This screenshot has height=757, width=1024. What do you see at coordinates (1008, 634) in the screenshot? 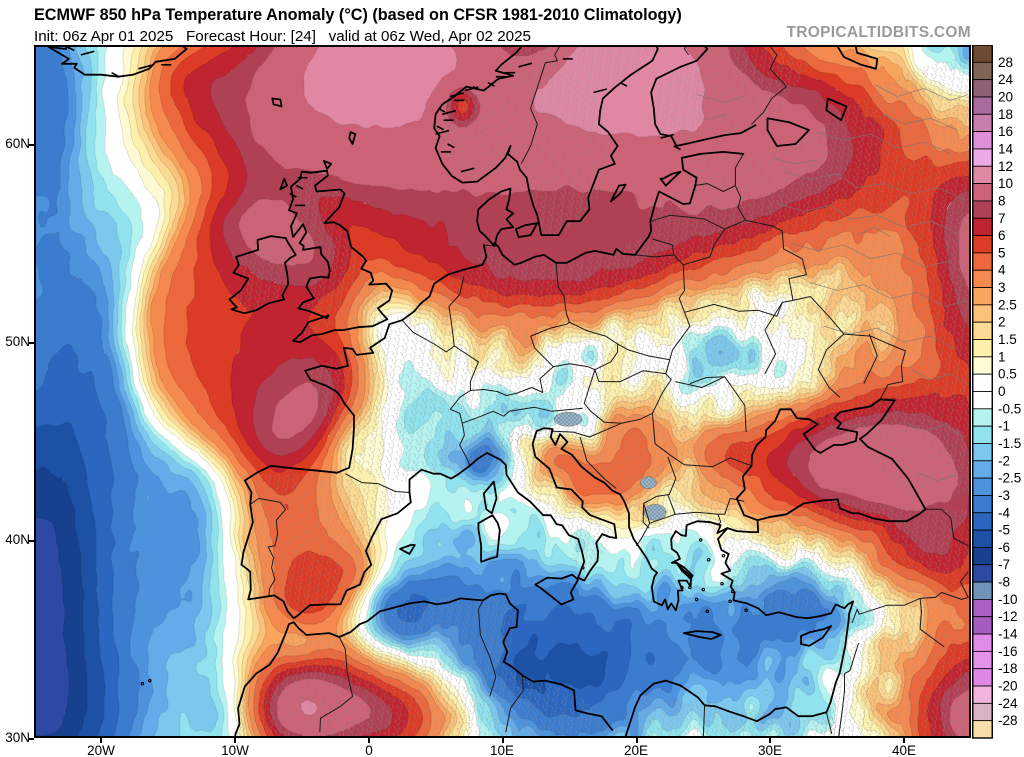
I see `svg-text: -14` at bounding box center [1008, 634].